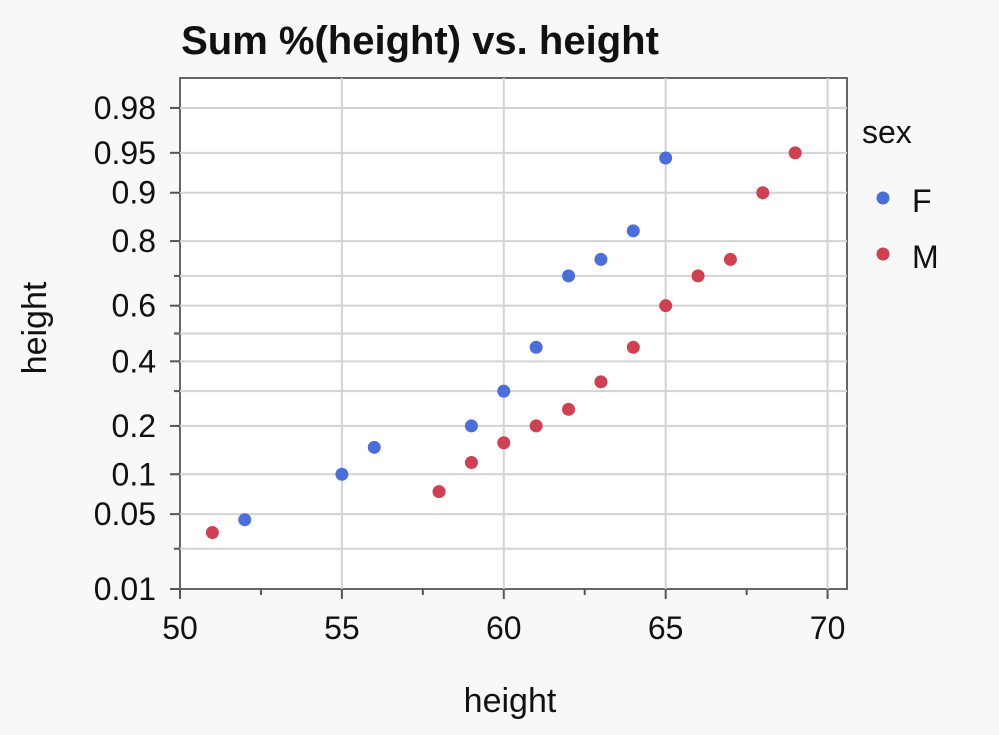  Describe the element at coordinates (134, 306) in the screenshot. I see `y-tick-label: 0.6` at that location.